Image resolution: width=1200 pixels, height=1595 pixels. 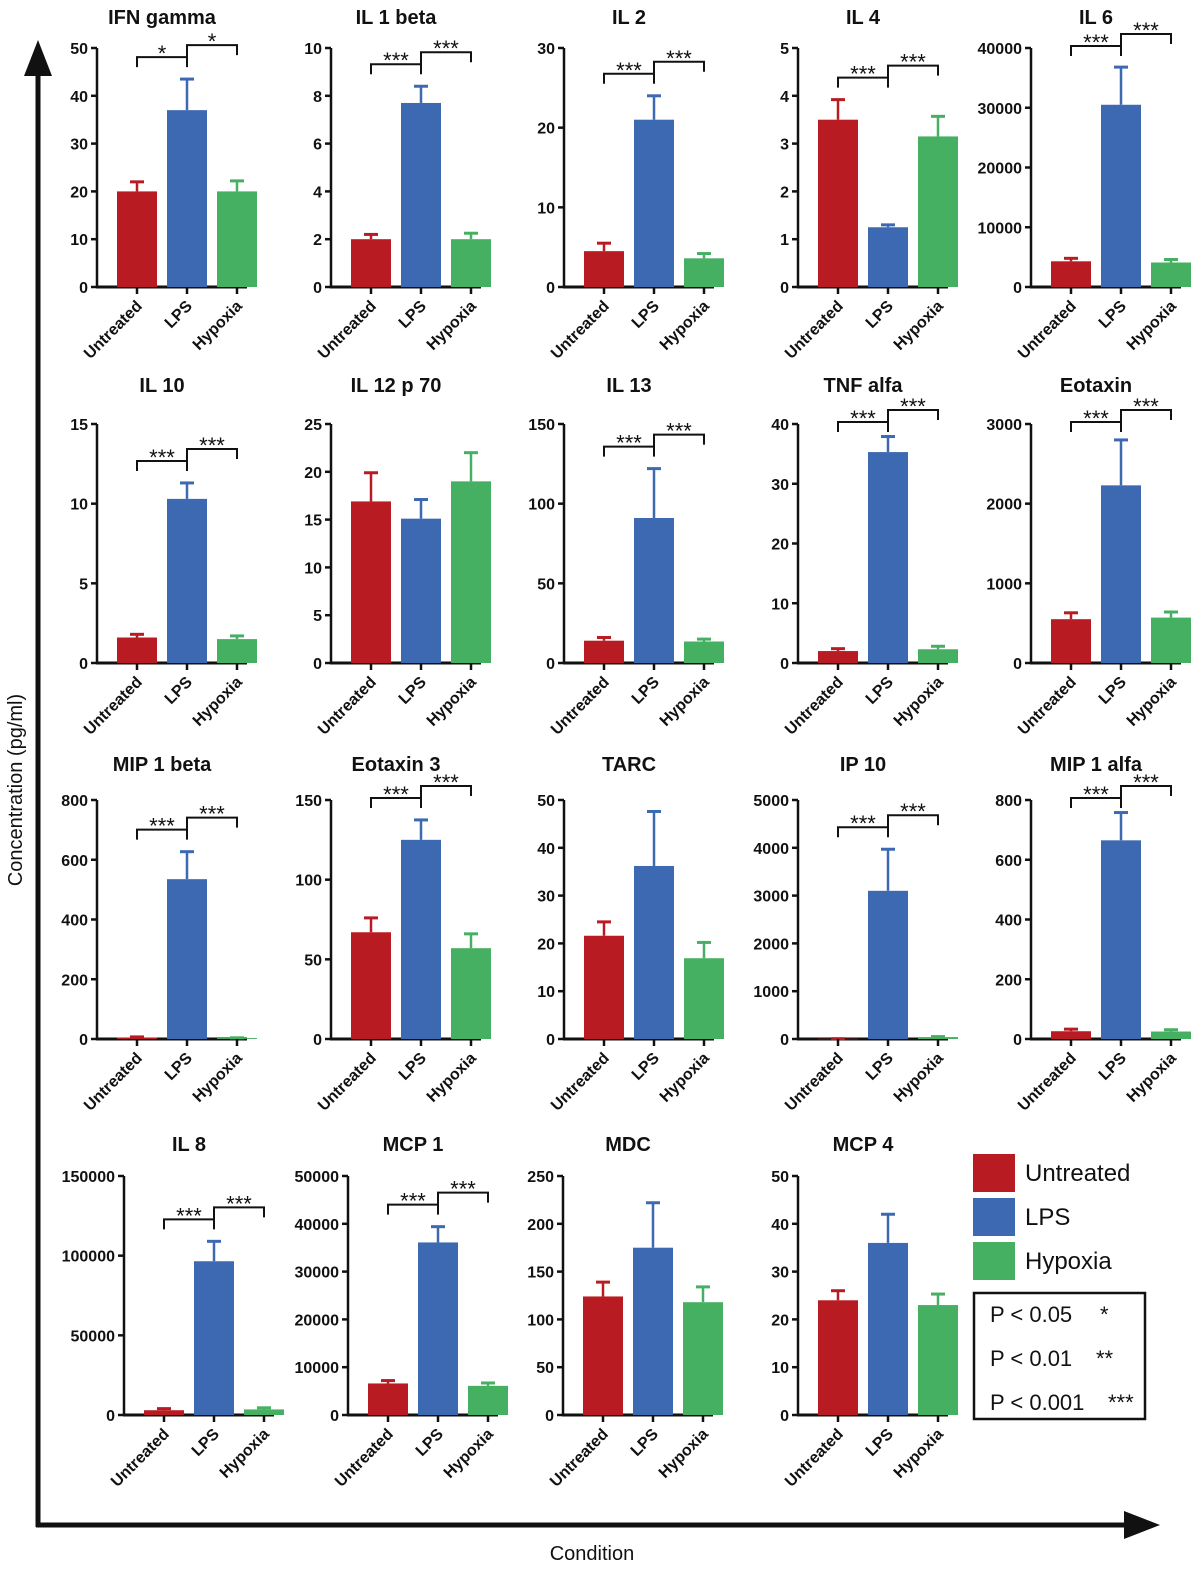 I want to click on sig-legend-label-3: P < 0.001, so click(x=1037, y=1402).